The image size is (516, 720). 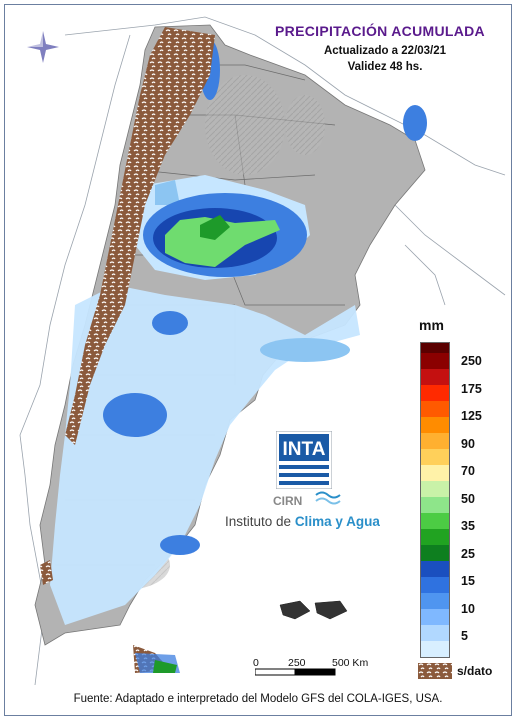 What do you see at coordinates (471, 388) in the screenshot?
I see `legend-label: 175` at bounding box center [471, 388].